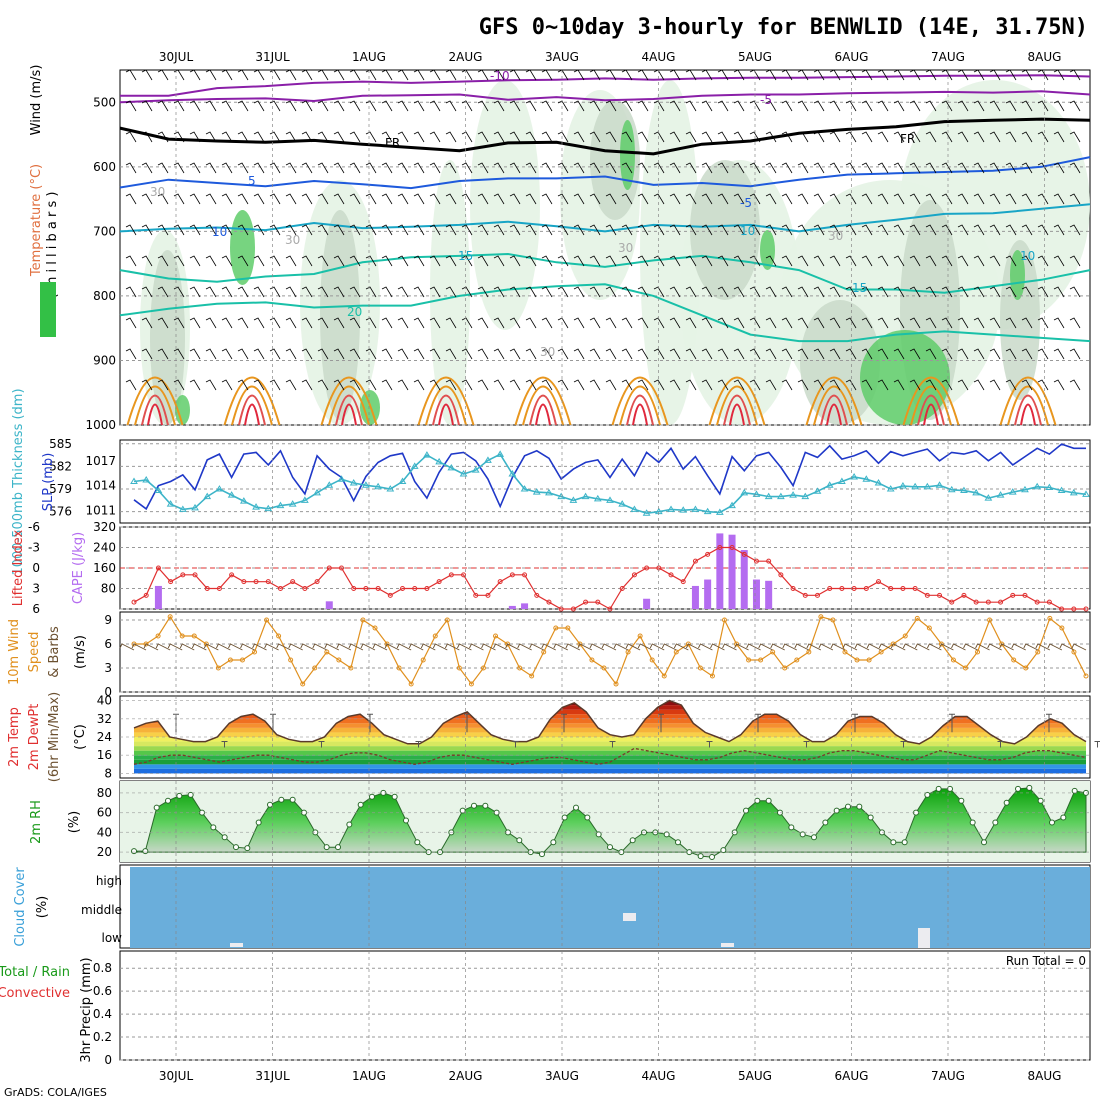 This screenshot has height=1100, width=1100. What do you see at coordinates (272, 57) in the screenshot?
I see `date-label-top: 31JUL` at bounding box center [272, 57].